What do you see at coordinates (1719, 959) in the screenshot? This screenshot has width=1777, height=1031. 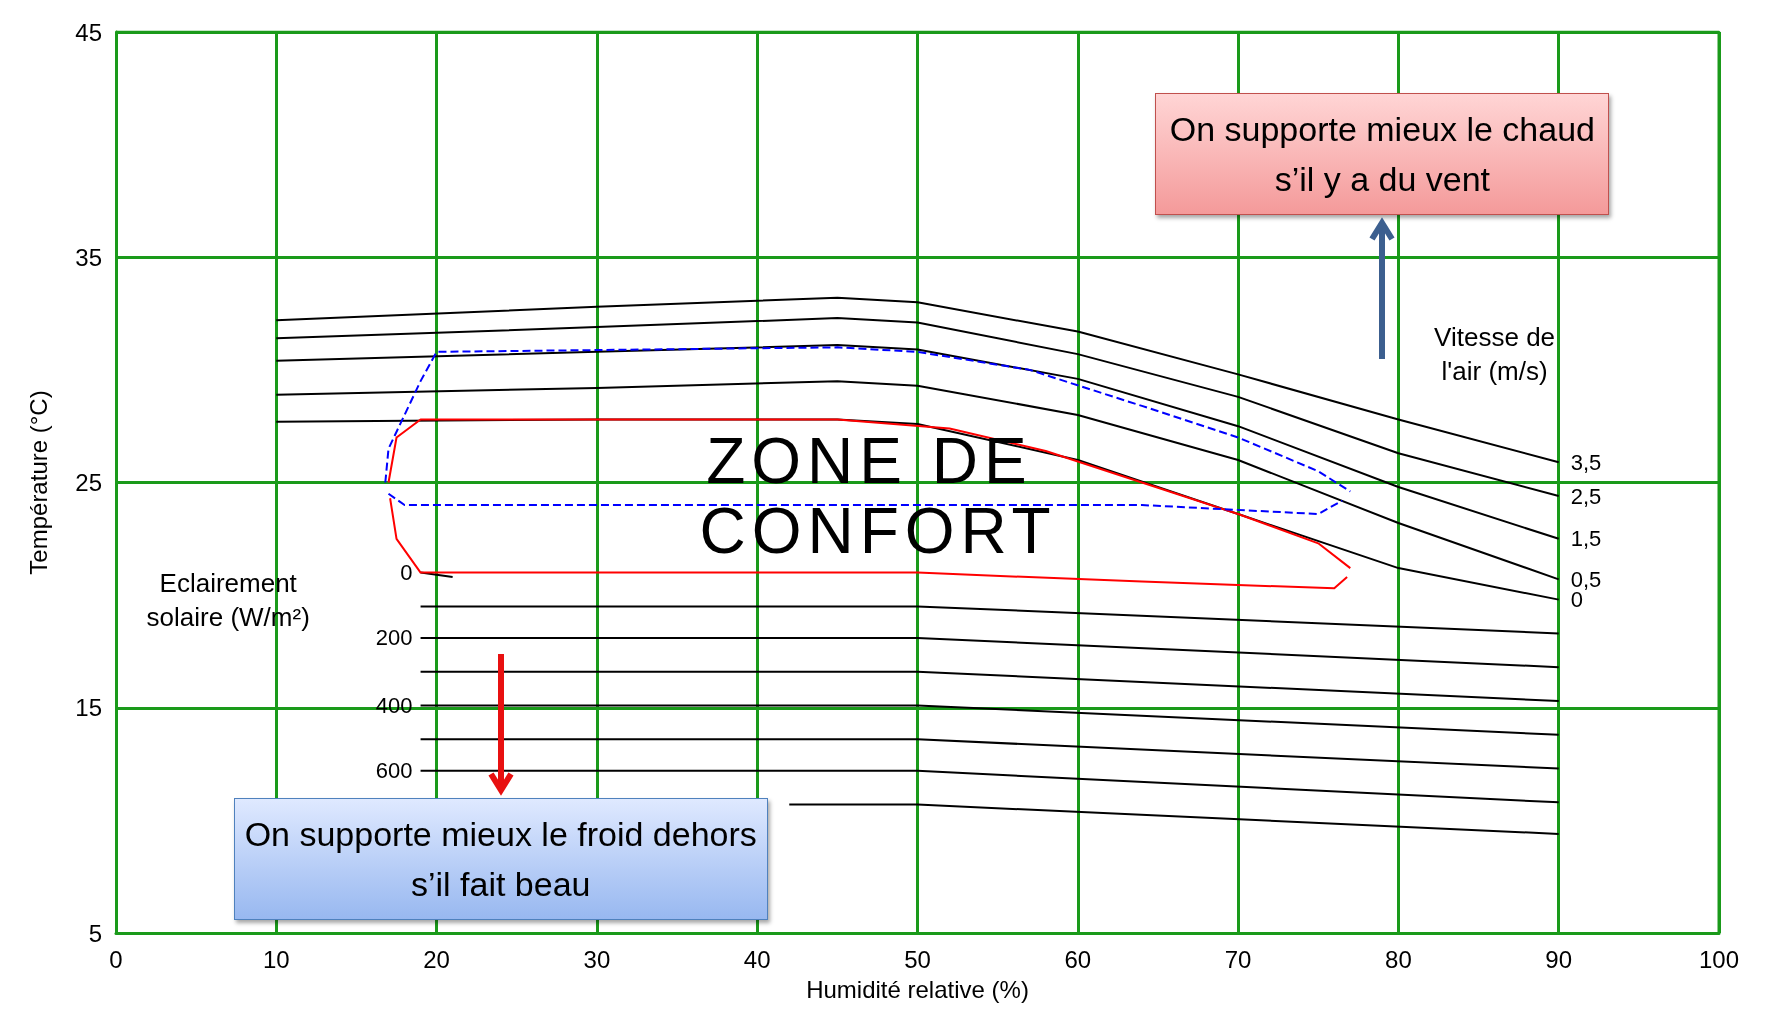 I see `x-tick-label: 100` at bounding box center [1719, 959].